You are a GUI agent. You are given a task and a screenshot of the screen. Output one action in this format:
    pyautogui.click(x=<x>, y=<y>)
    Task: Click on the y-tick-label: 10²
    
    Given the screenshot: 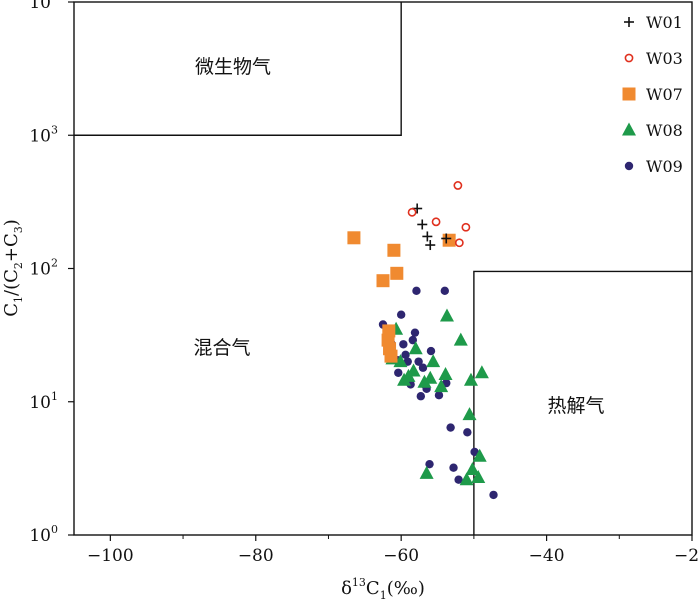 What is the action you would take?
    pyautogui.click(x=43, y=268)
    